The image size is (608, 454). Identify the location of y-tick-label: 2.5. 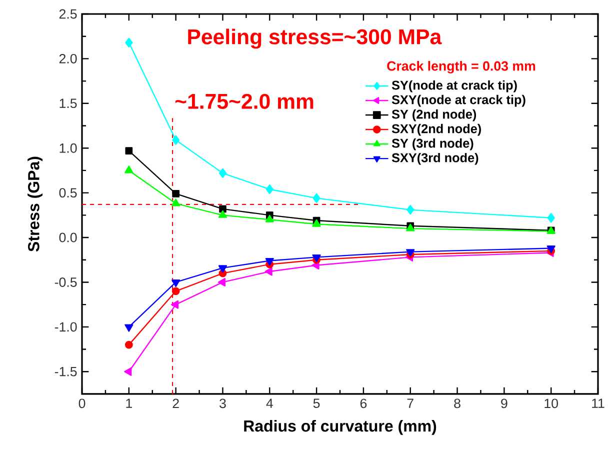
(68, 14).